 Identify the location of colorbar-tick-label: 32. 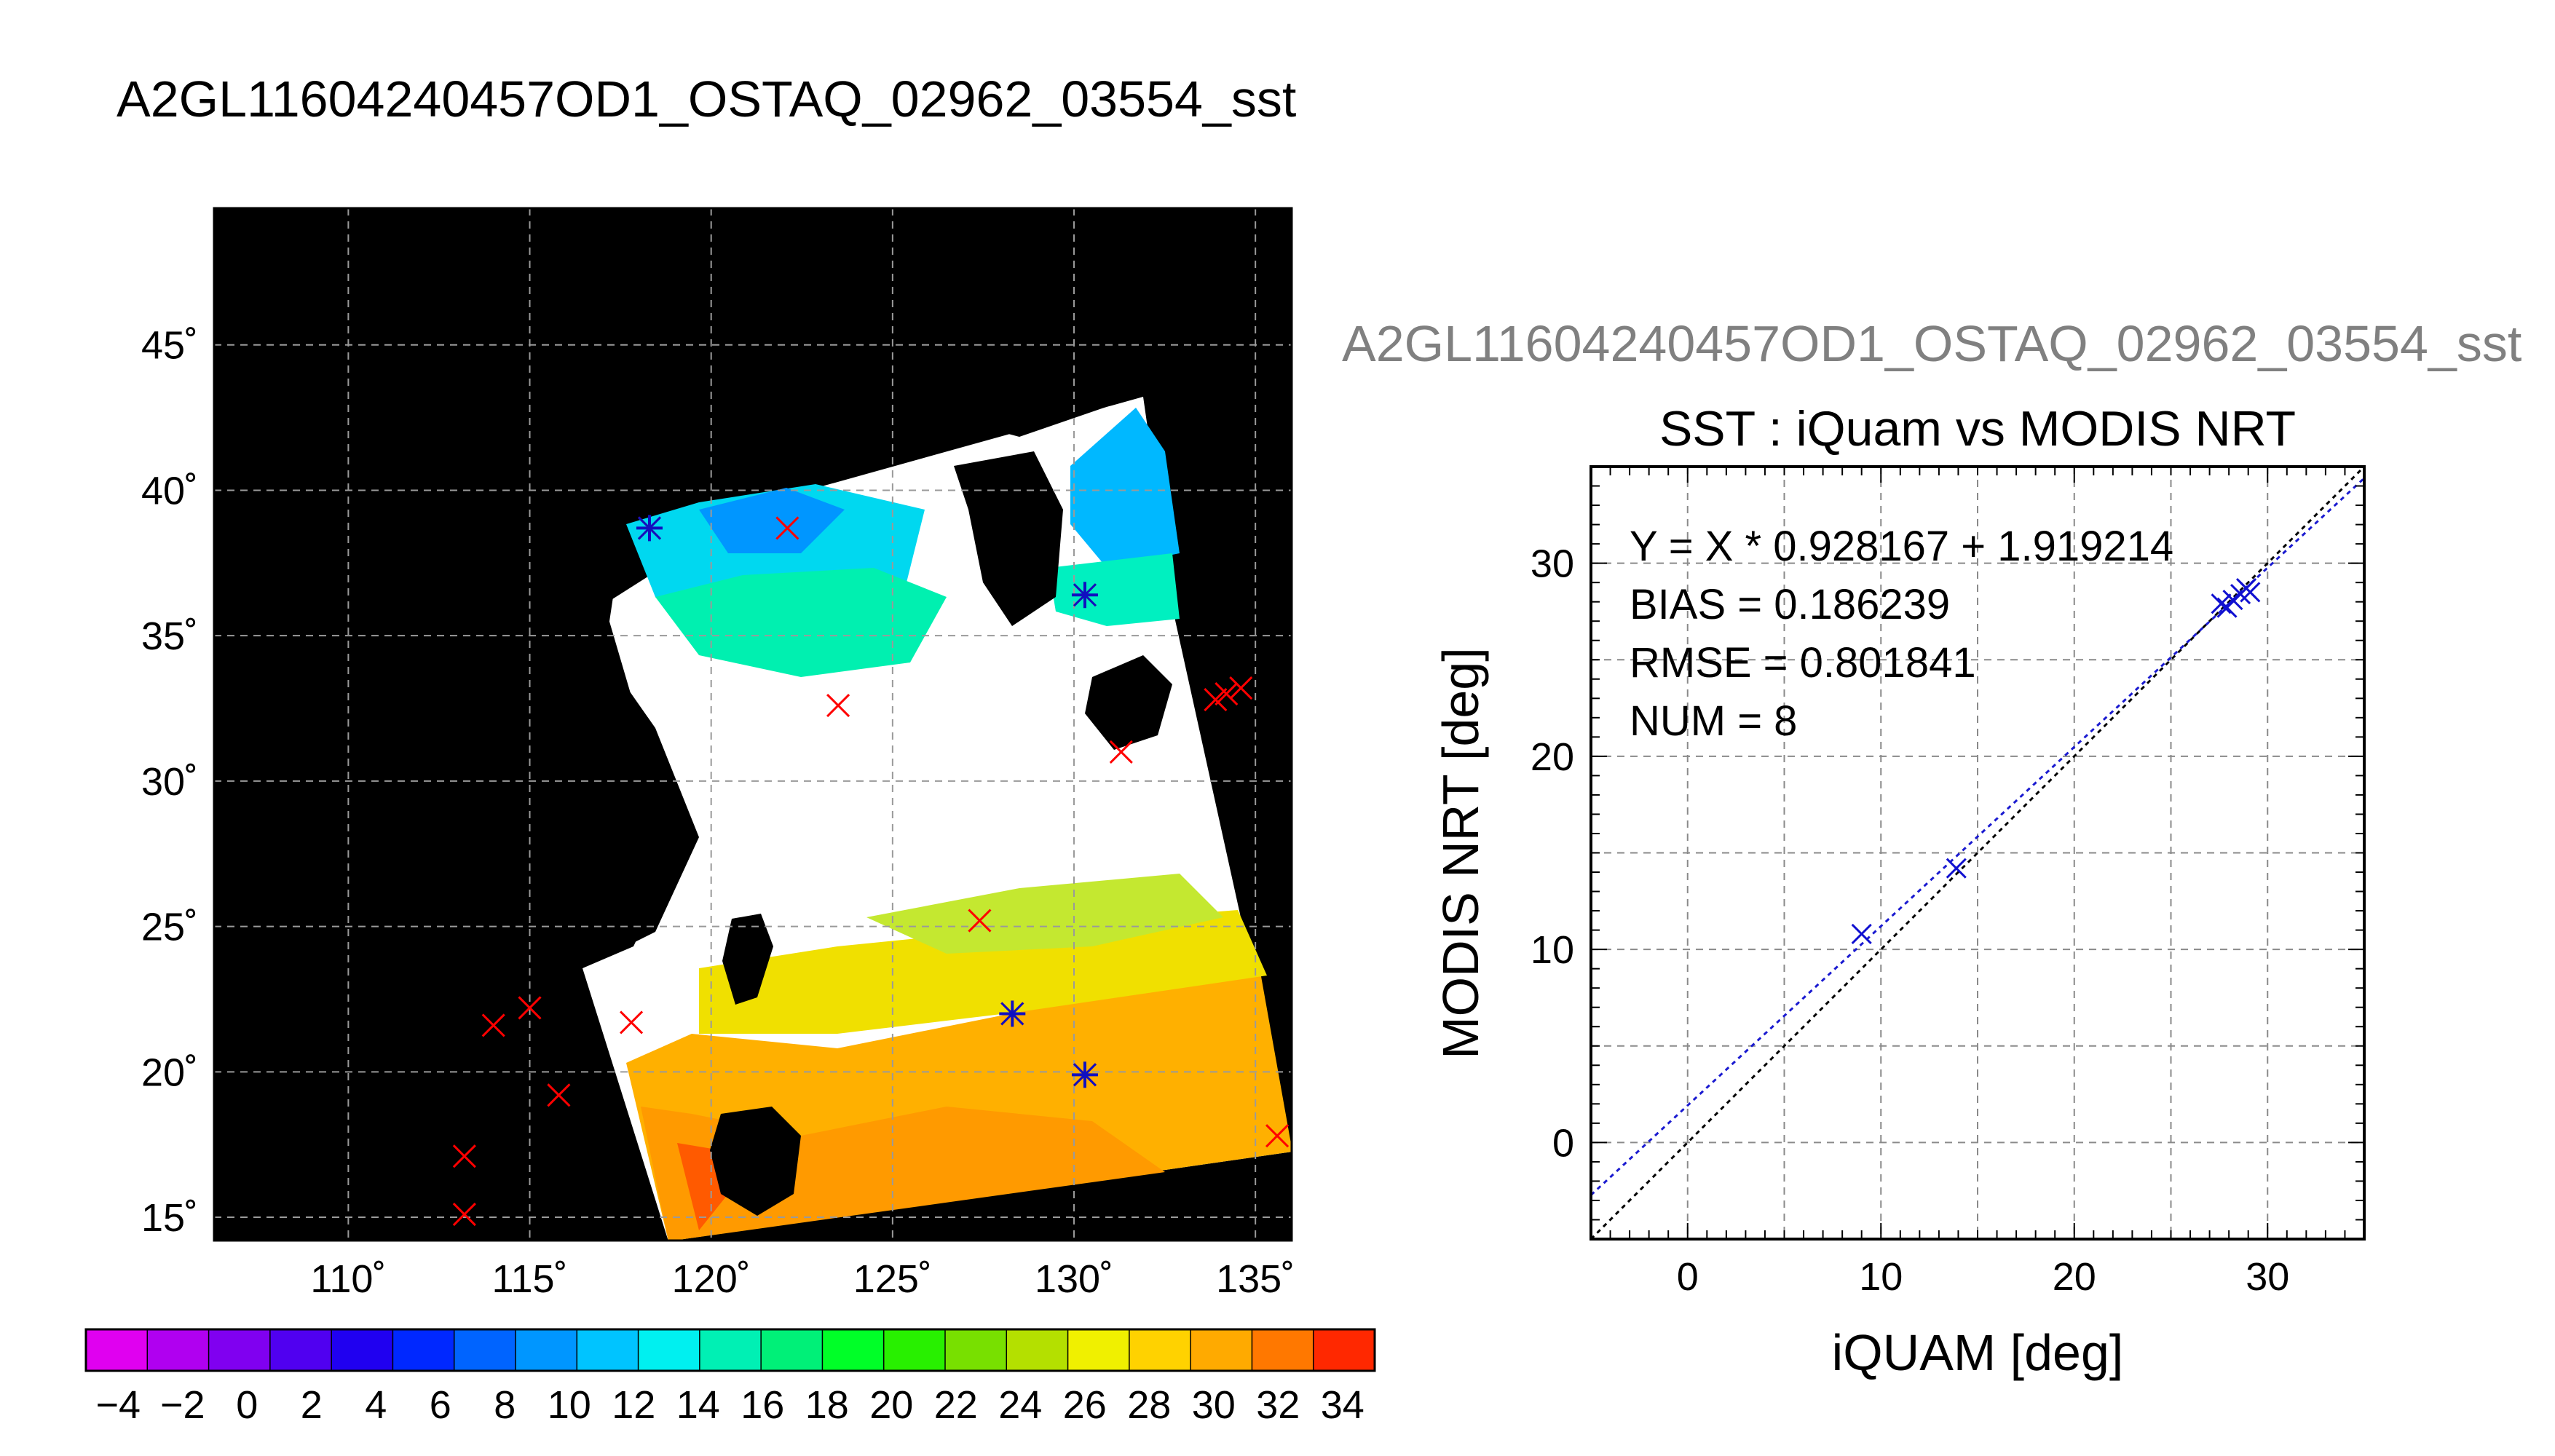
(1278, 1405).